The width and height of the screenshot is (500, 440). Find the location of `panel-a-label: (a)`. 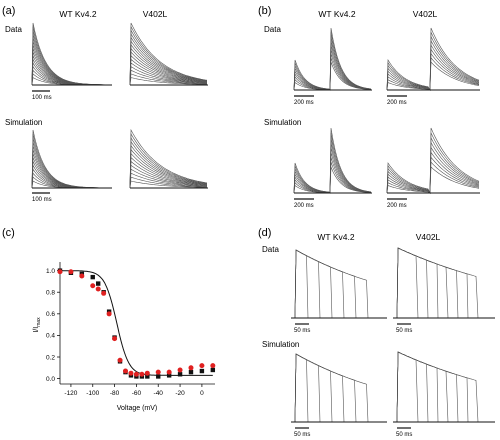

panel-a-label: (a) is located at coordinates (8, 11).